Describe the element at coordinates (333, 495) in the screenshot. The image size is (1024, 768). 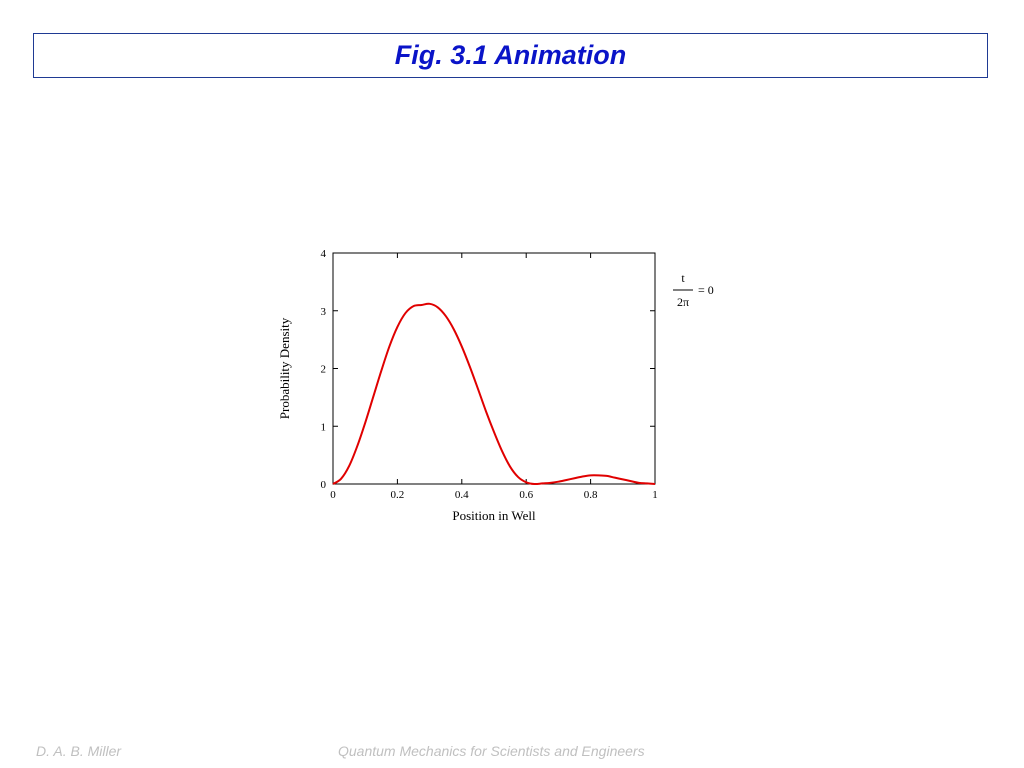
I see `x-tick-label: 0` at that location.